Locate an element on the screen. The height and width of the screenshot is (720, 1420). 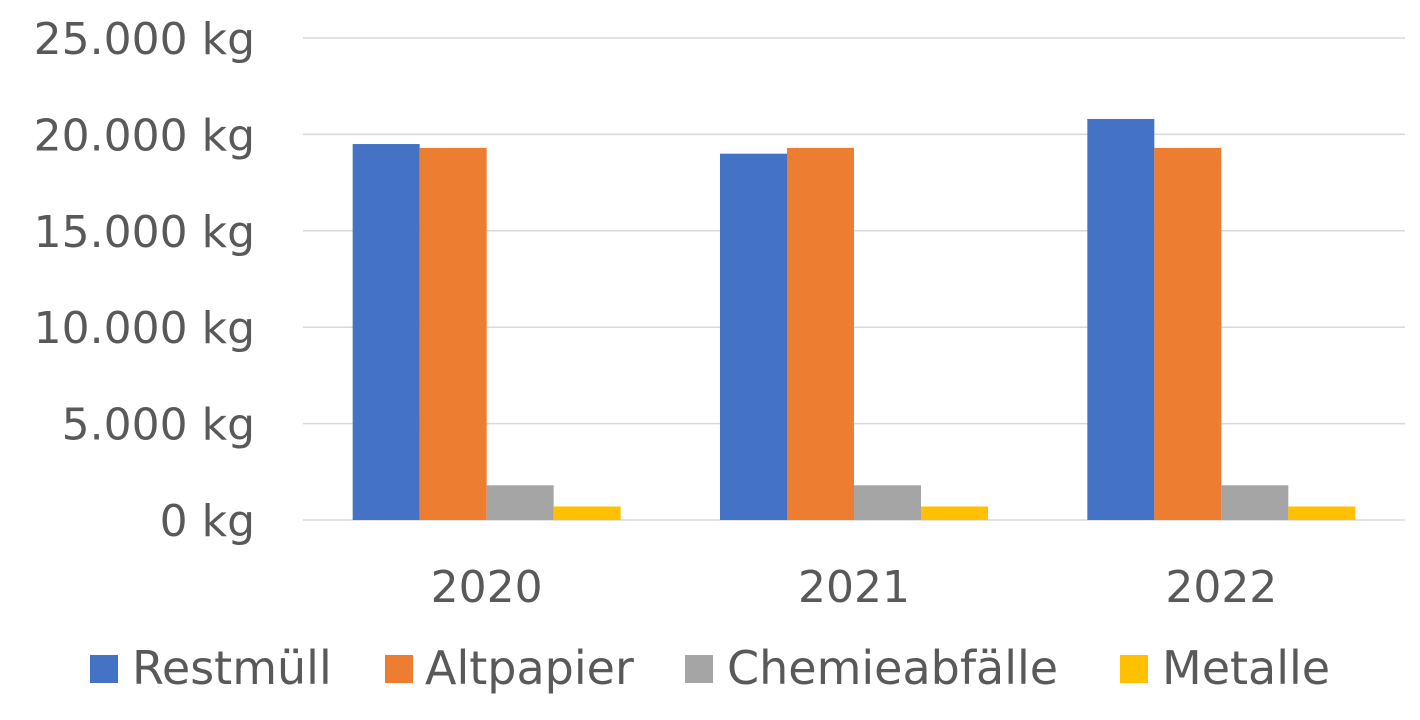
y-tick-label: 10.000 kg is located at coordinates (144, 328).